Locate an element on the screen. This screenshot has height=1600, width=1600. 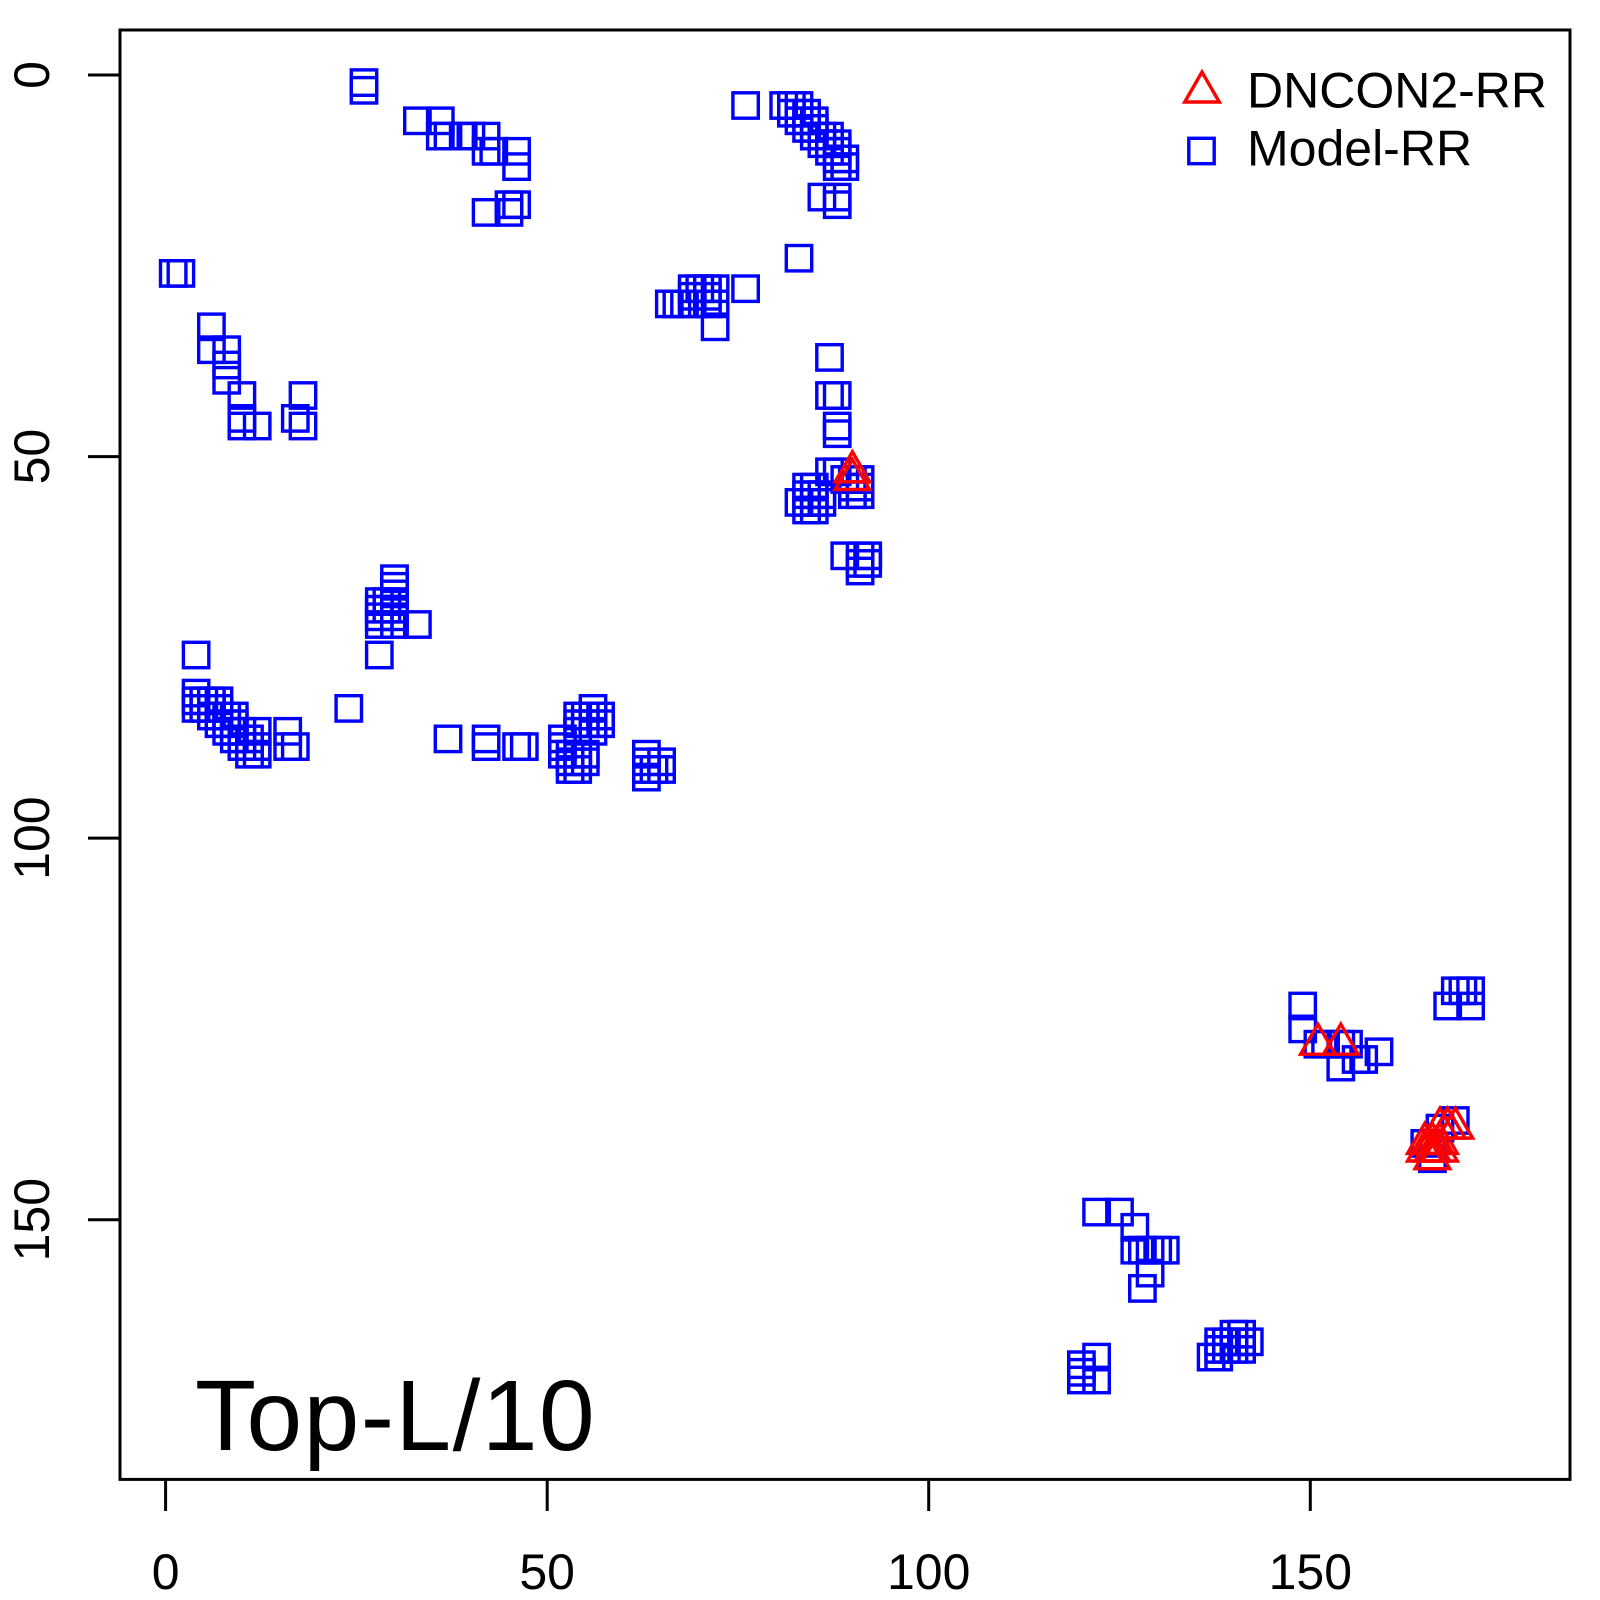
svg-text: Top-L/10 is located at coordinates (395, 1416).